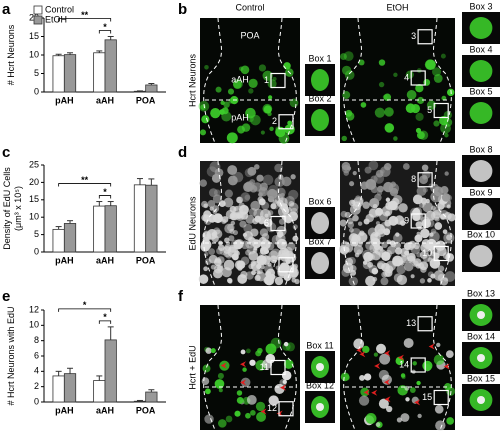  Describe the element at coordinates (64, 260) in the screenshot. I see `x-tick-label: pAH` at that location.